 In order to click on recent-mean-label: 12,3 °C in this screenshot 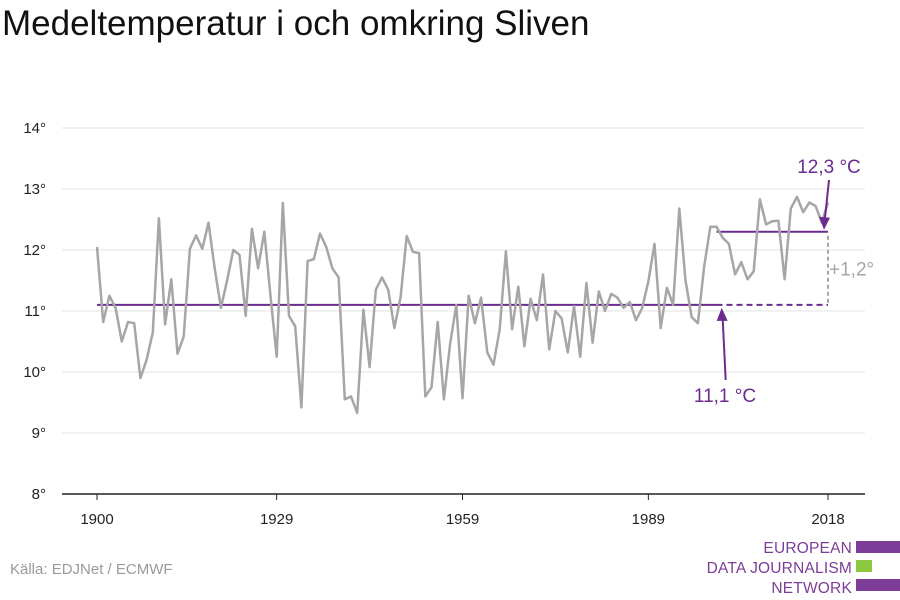, I will do `click(829, 167)`.